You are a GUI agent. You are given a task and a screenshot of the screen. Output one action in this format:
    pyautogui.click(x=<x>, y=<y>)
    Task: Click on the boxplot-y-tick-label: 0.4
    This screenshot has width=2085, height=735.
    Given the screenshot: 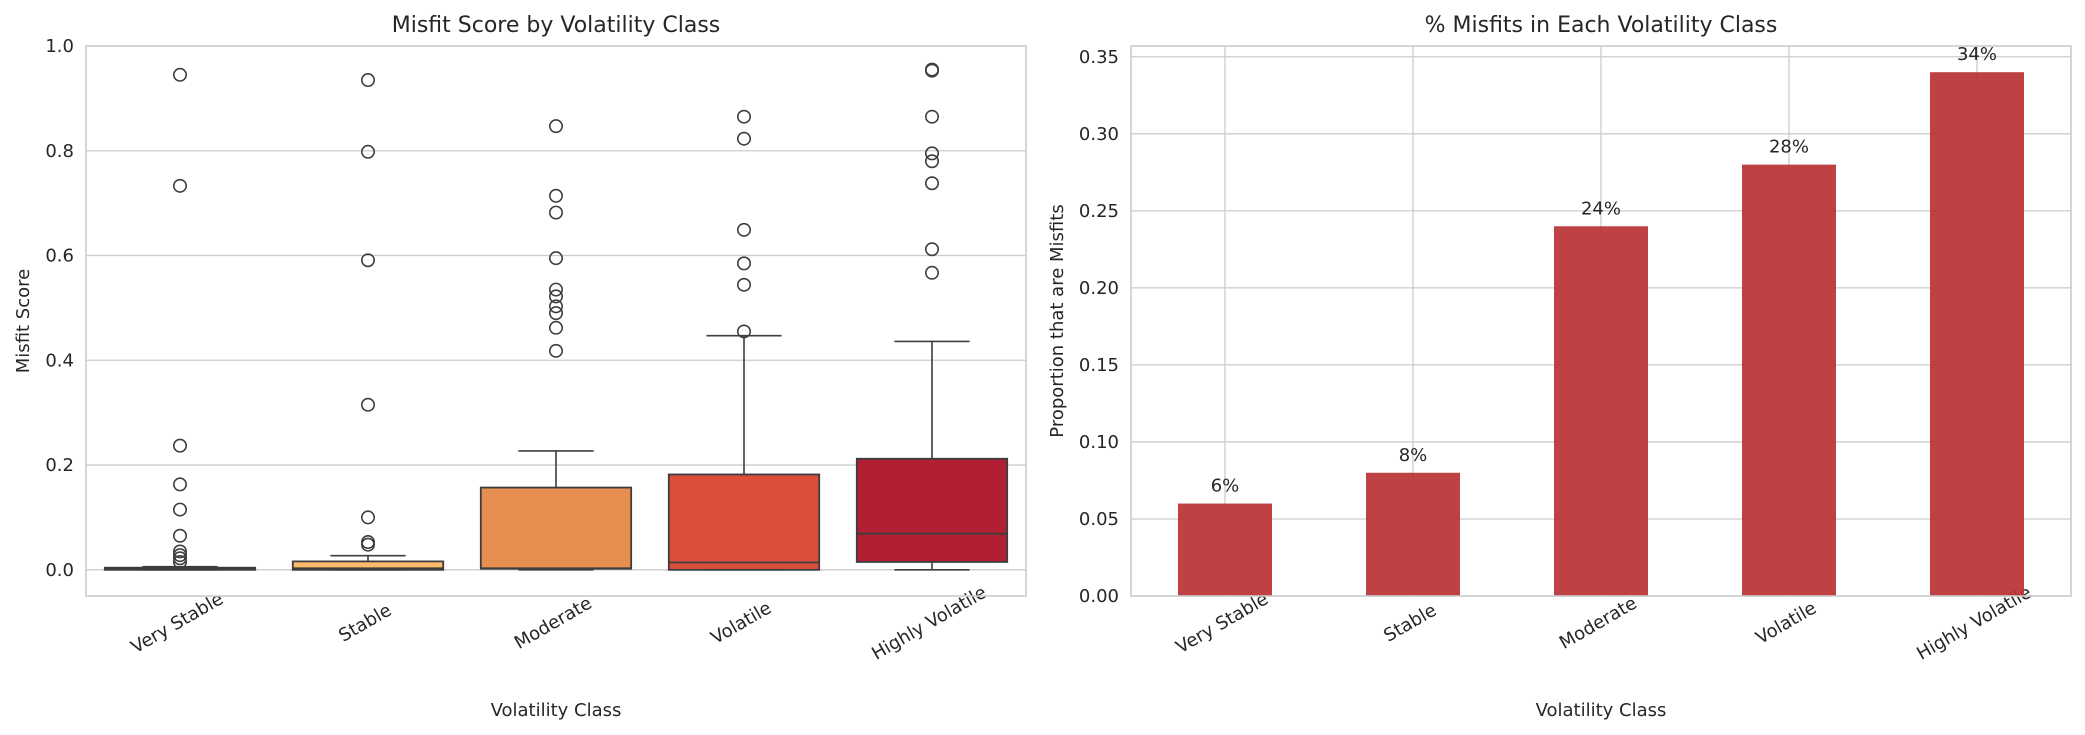 What is the action you would take?
    pyautogui.click(x=59, y=360)
    